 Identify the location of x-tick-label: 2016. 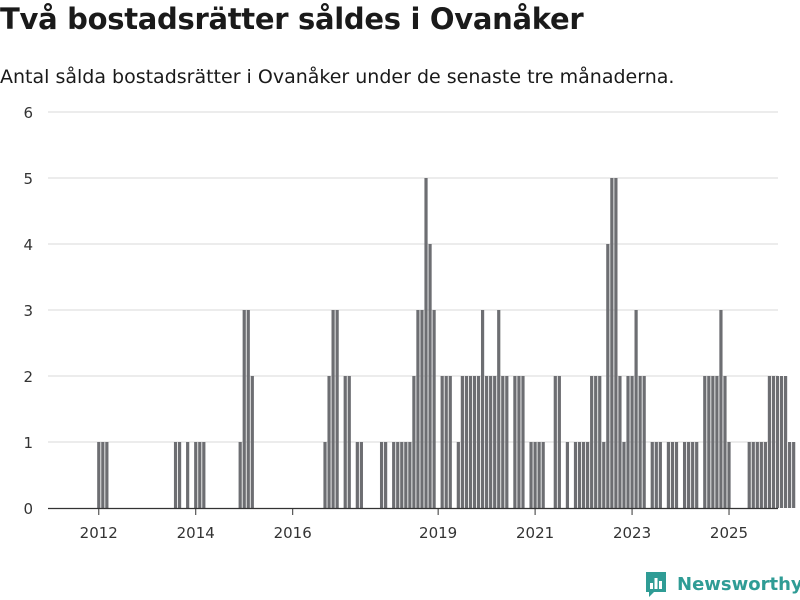
(293, 533).